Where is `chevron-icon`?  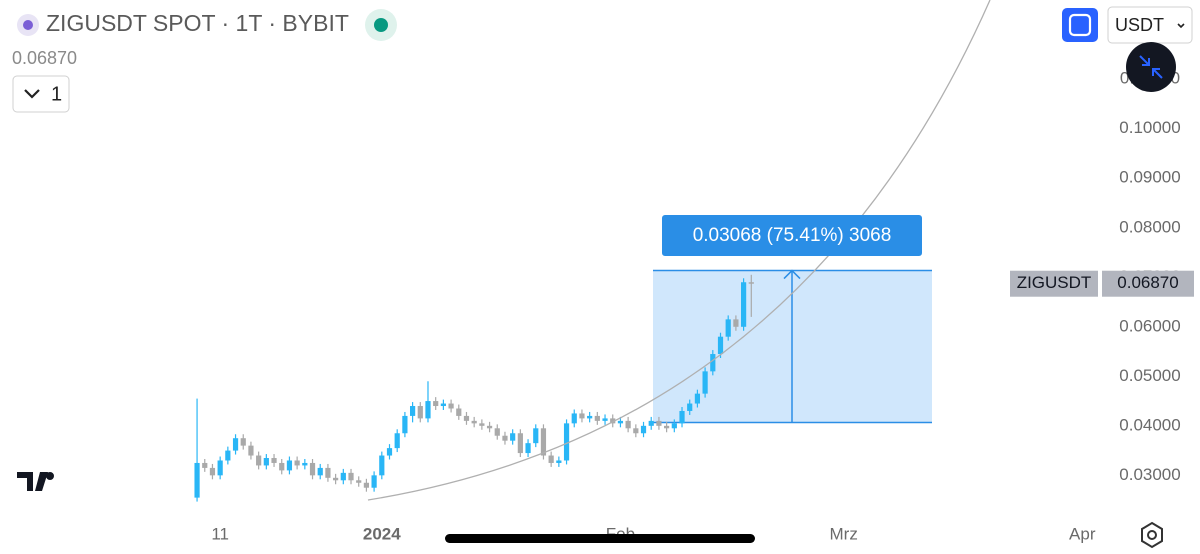 chevron-icon is located at coordinates (32, 94).